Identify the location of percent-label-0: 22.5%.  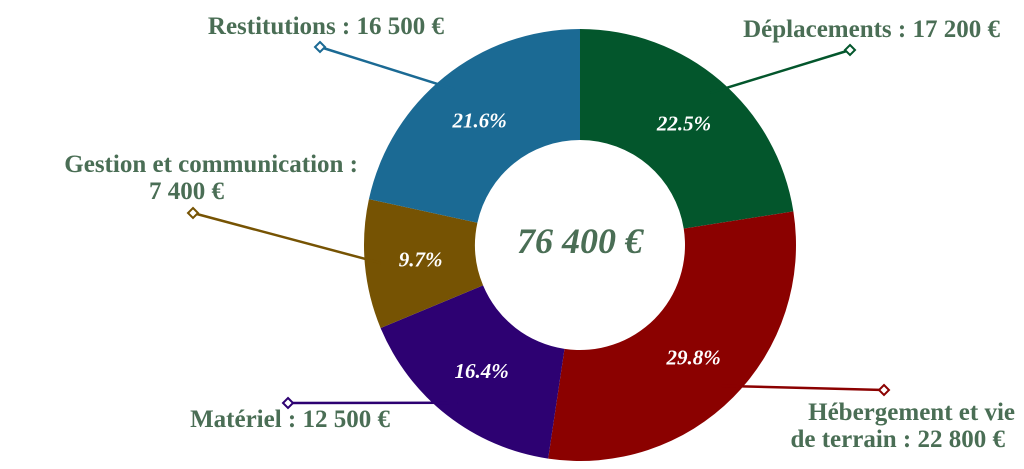
(683, 123).